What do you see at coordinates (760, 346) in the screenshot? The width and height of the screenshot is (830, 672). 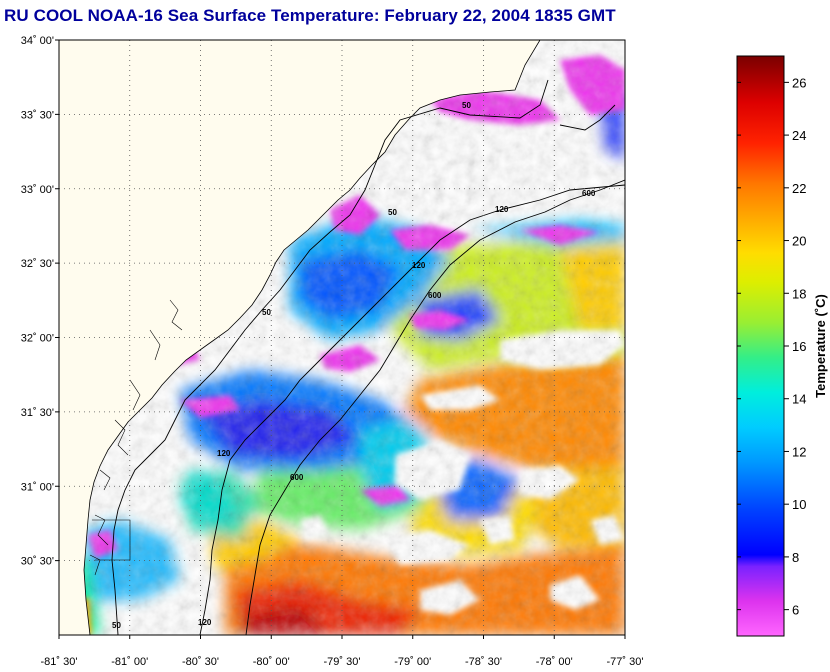 I see `colorbar-gradient` at bounding box center [760, 346].